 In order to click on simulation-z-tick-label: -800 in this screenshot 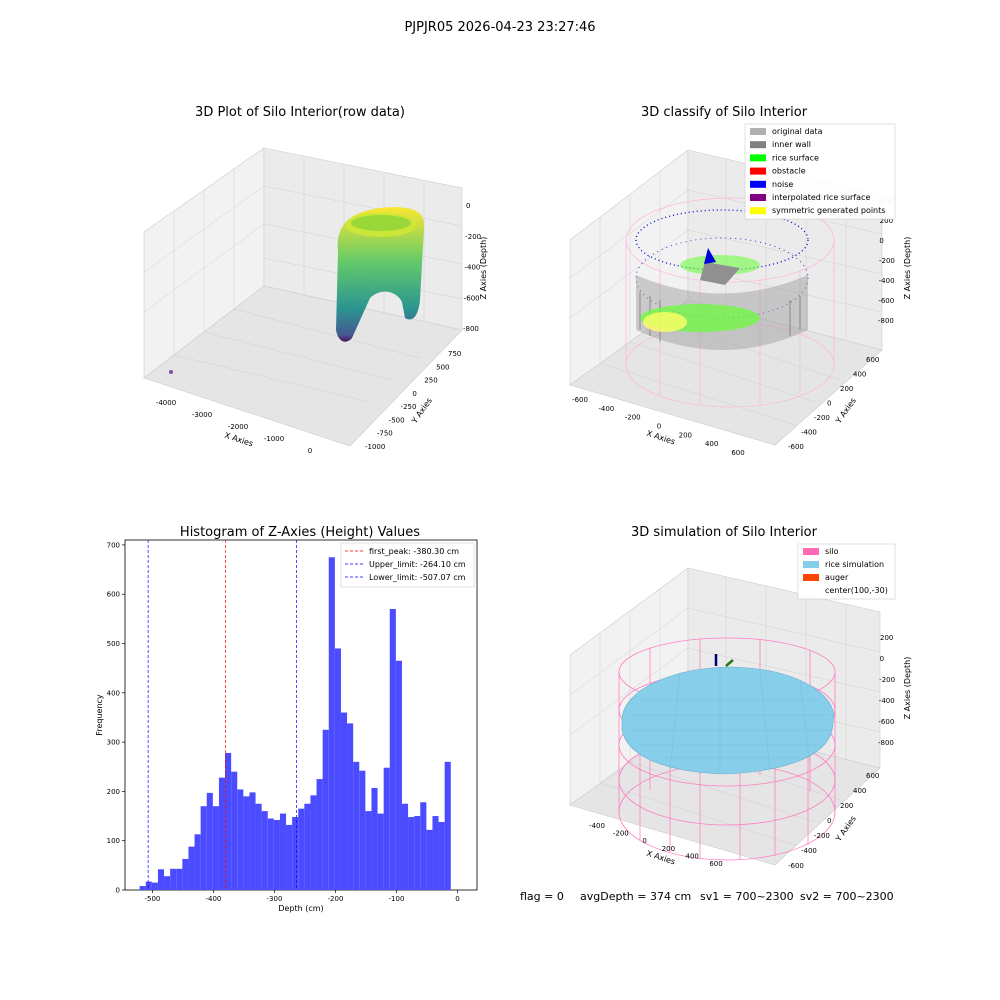, I will do `click(886, 743)`.